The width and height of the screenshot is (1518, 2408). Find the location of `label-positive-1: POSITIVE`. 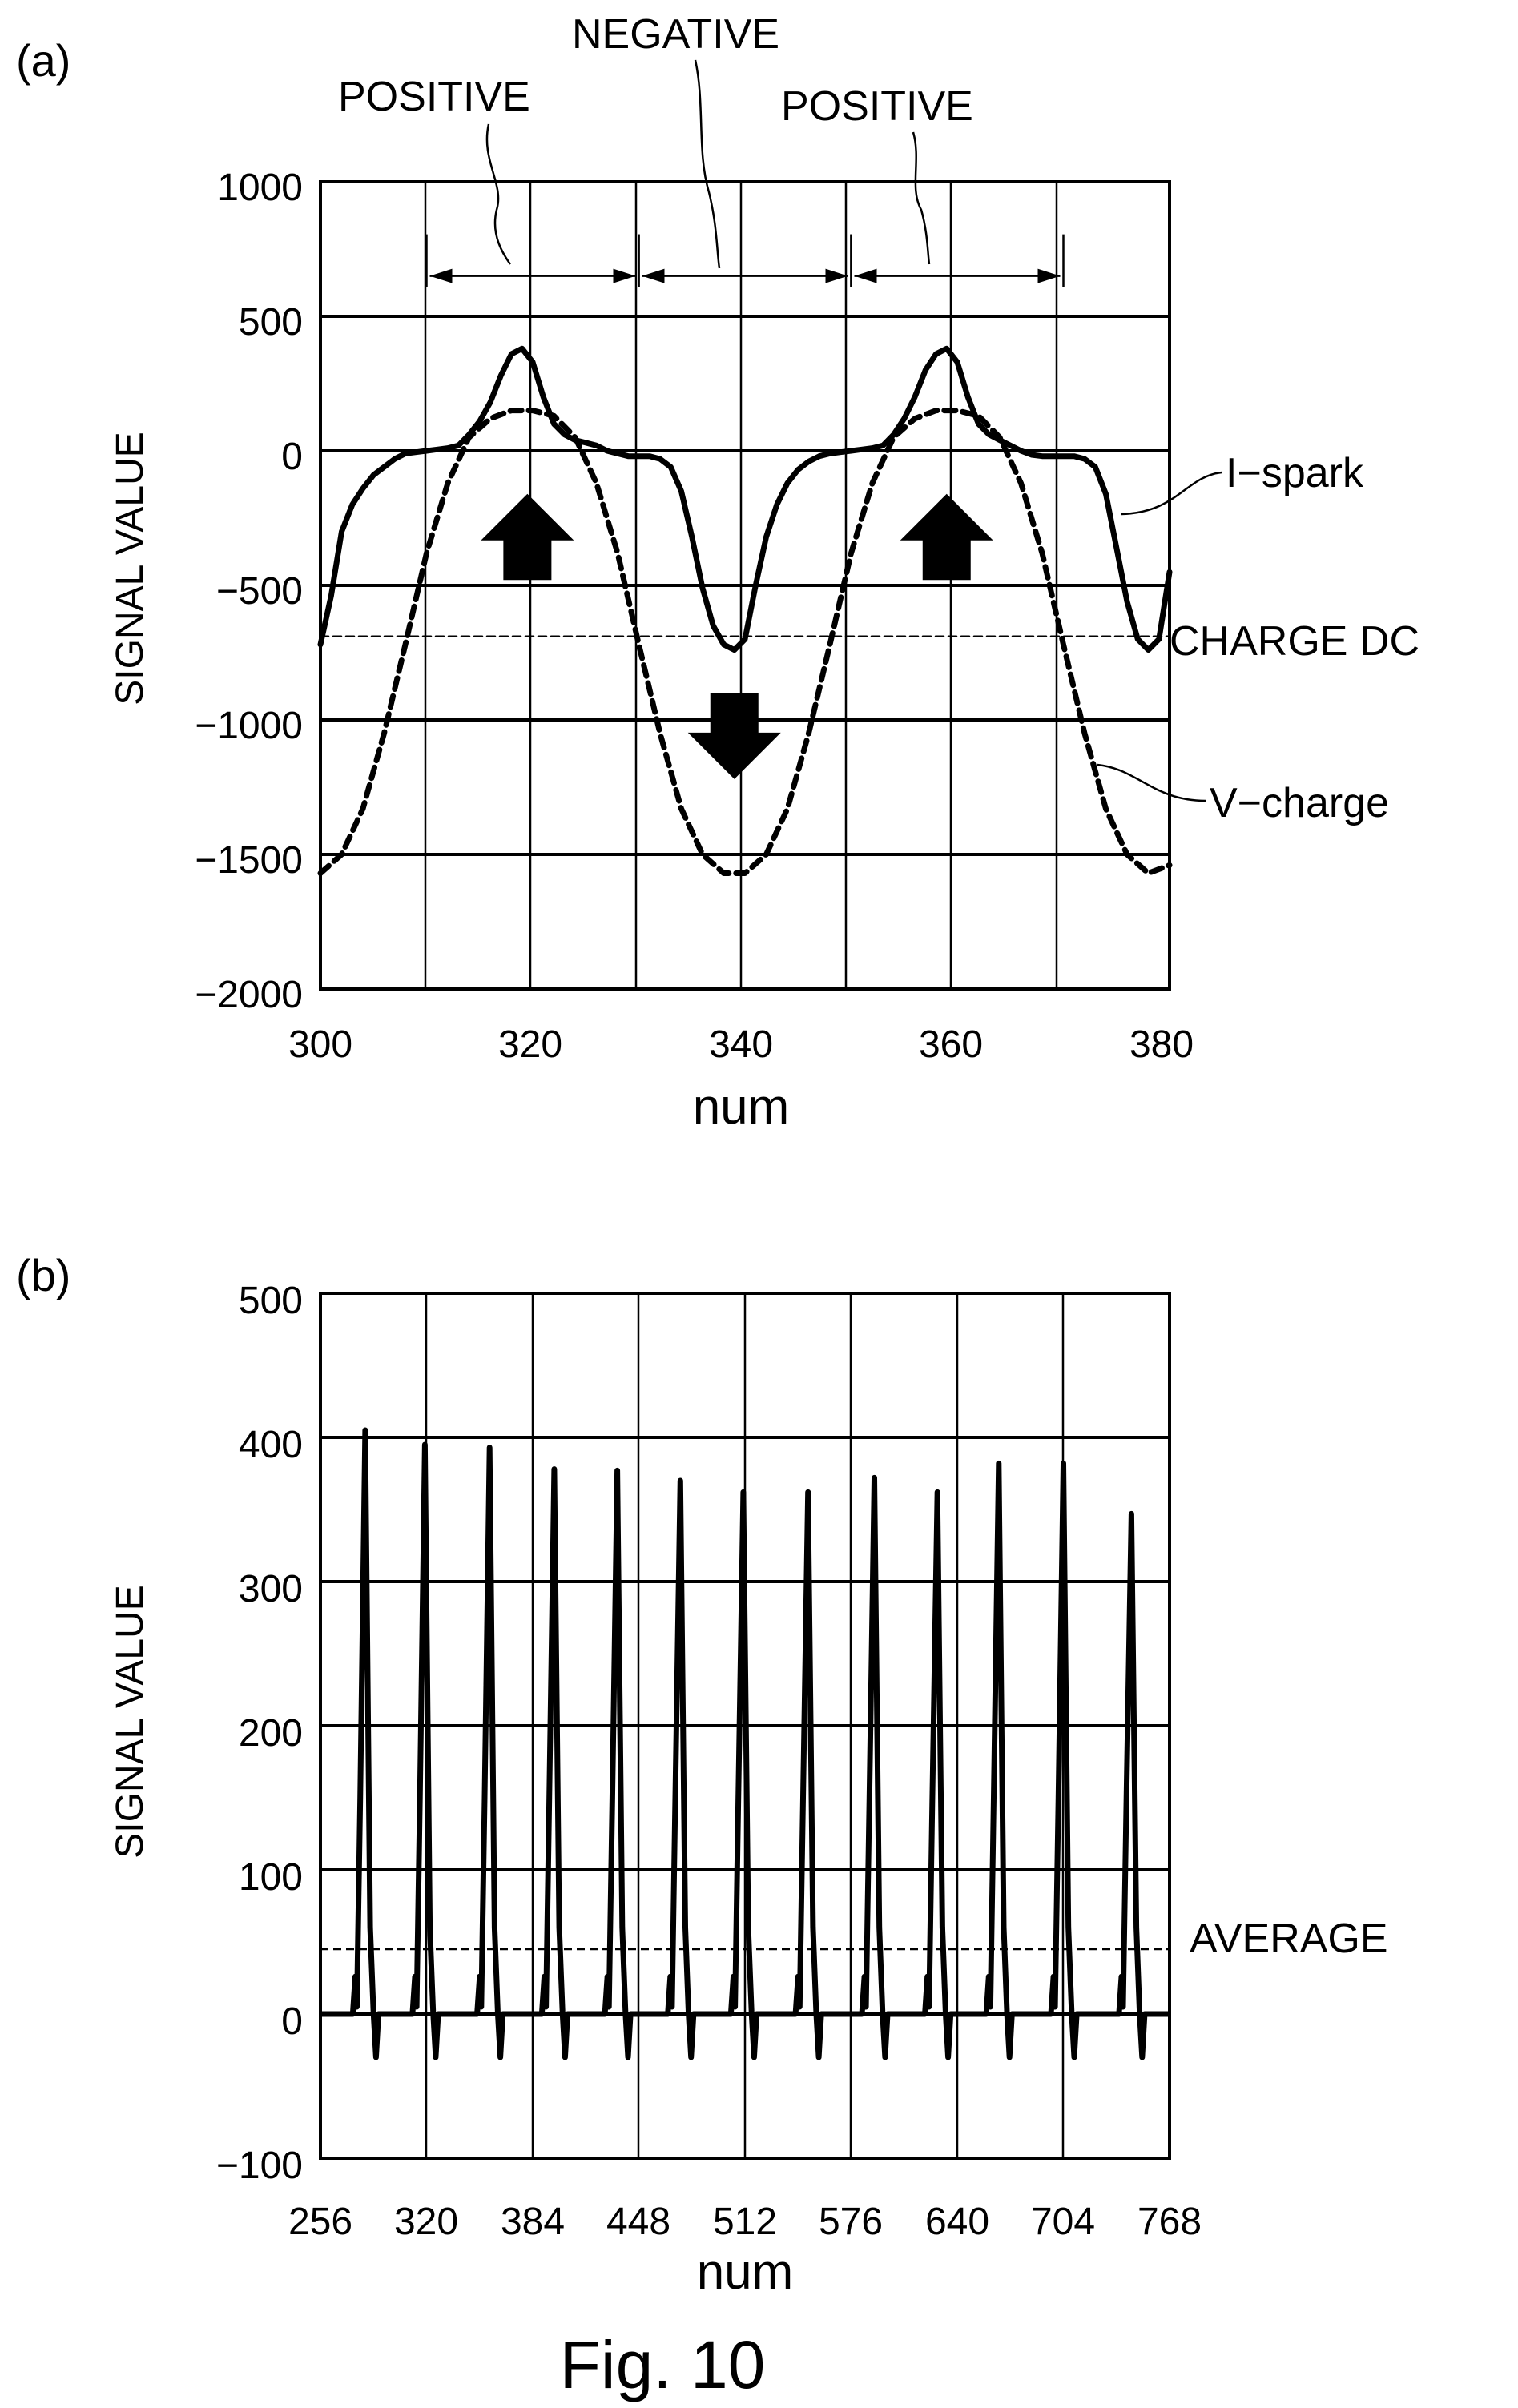

label-positive-1: POSITIVE is located at coordinates (434, 97).